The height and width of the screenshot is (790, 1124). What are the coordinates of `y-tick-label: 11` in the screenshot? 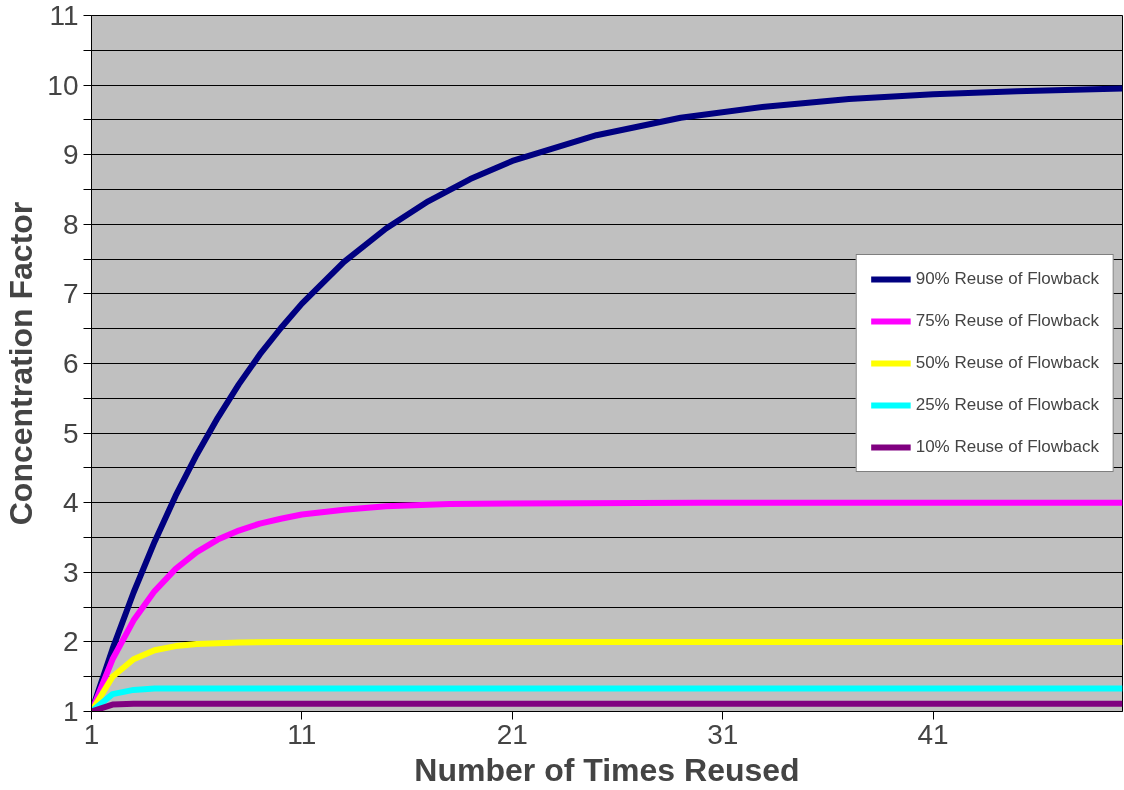 It's located at (64, 15).